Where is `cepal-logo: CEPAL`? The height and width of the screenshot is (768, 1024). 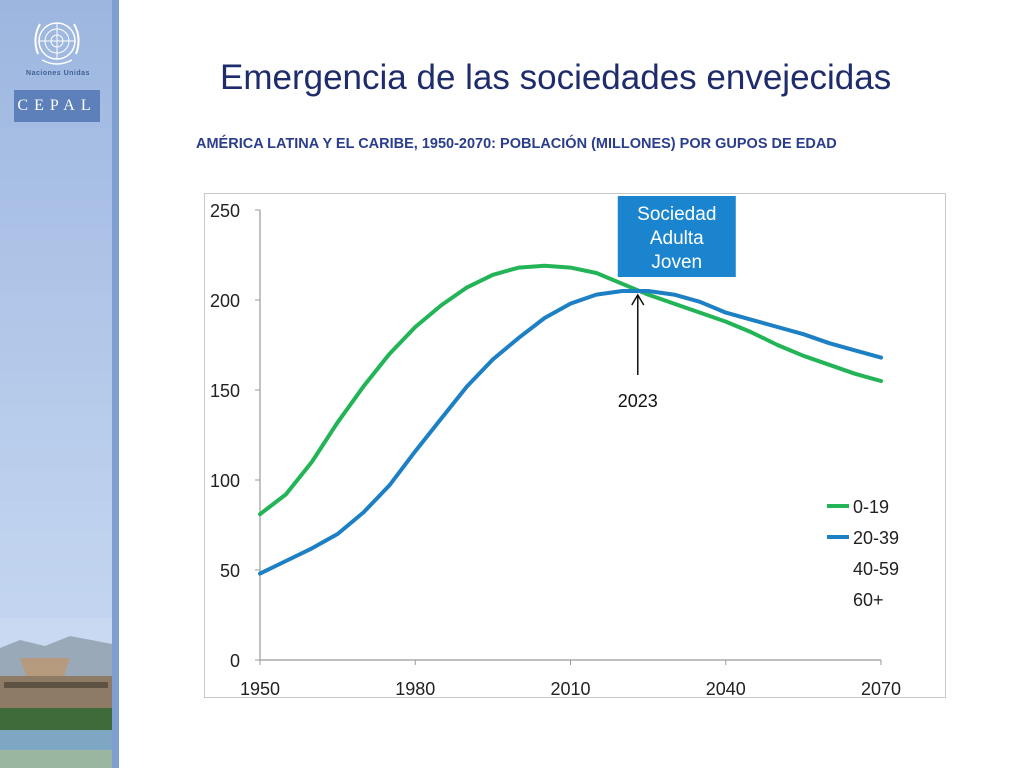 cepal-logo: CEPAL is located at coordinates (57, 106).